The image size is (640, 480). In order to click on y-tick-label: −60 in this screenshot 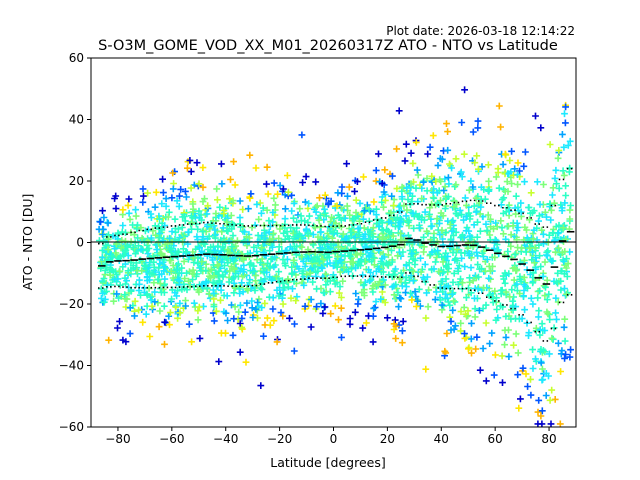, I will do `click(71, 427)`.